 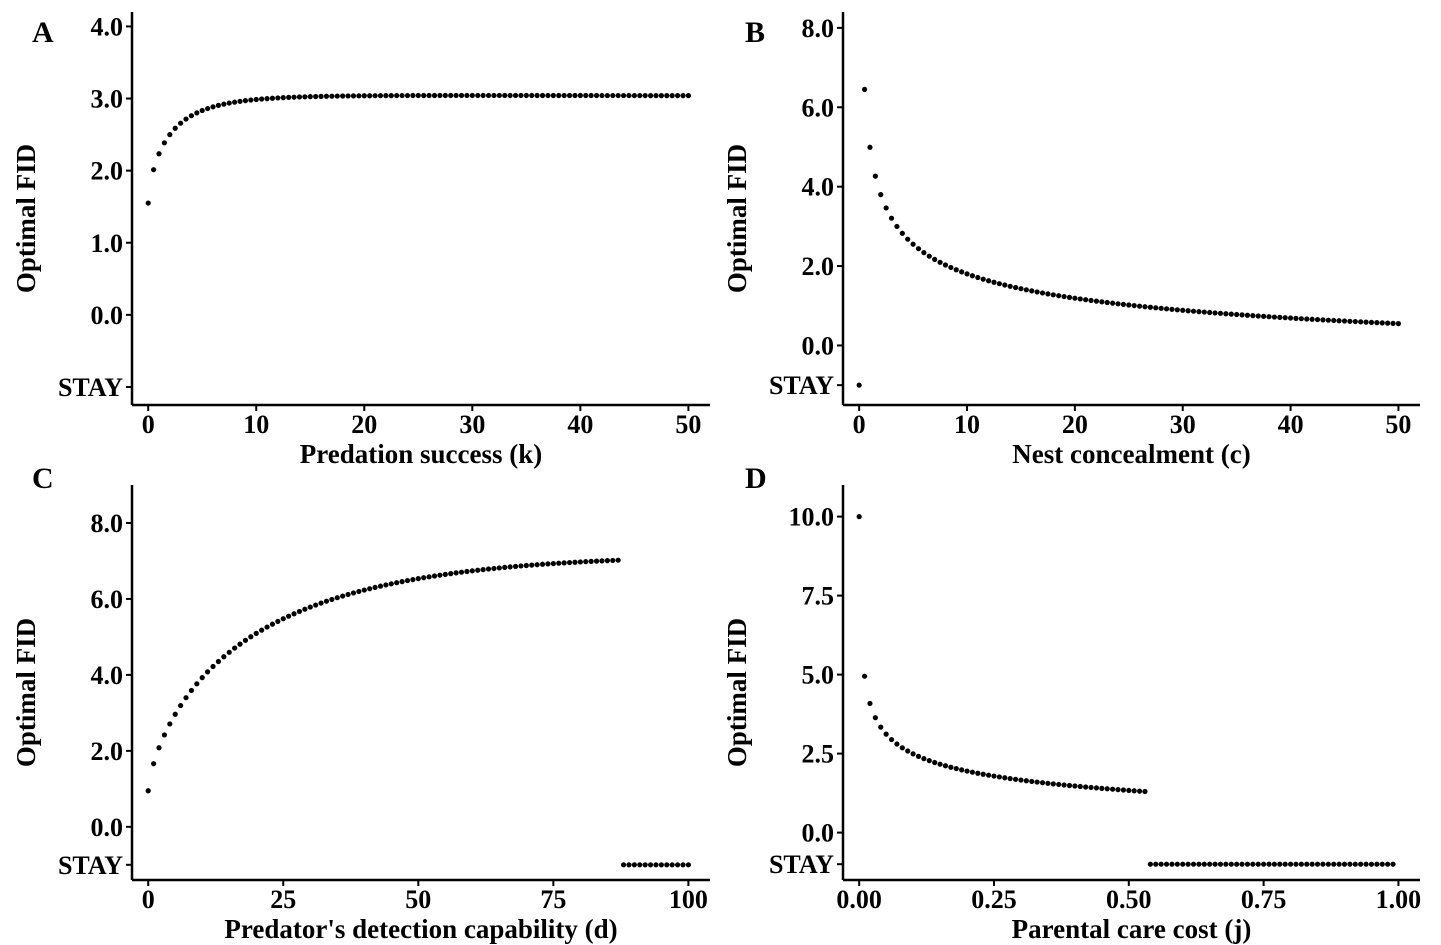 I want to click on data-points, so click(x=1126, y=690).